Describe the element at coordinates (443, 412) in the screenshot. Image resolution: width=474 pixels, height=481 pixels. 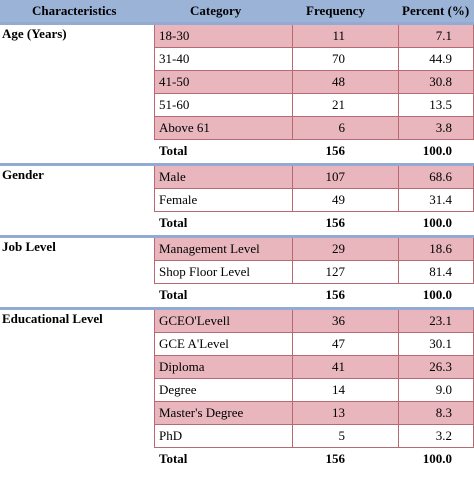
I see `cell-percent: 8.3` at that location.